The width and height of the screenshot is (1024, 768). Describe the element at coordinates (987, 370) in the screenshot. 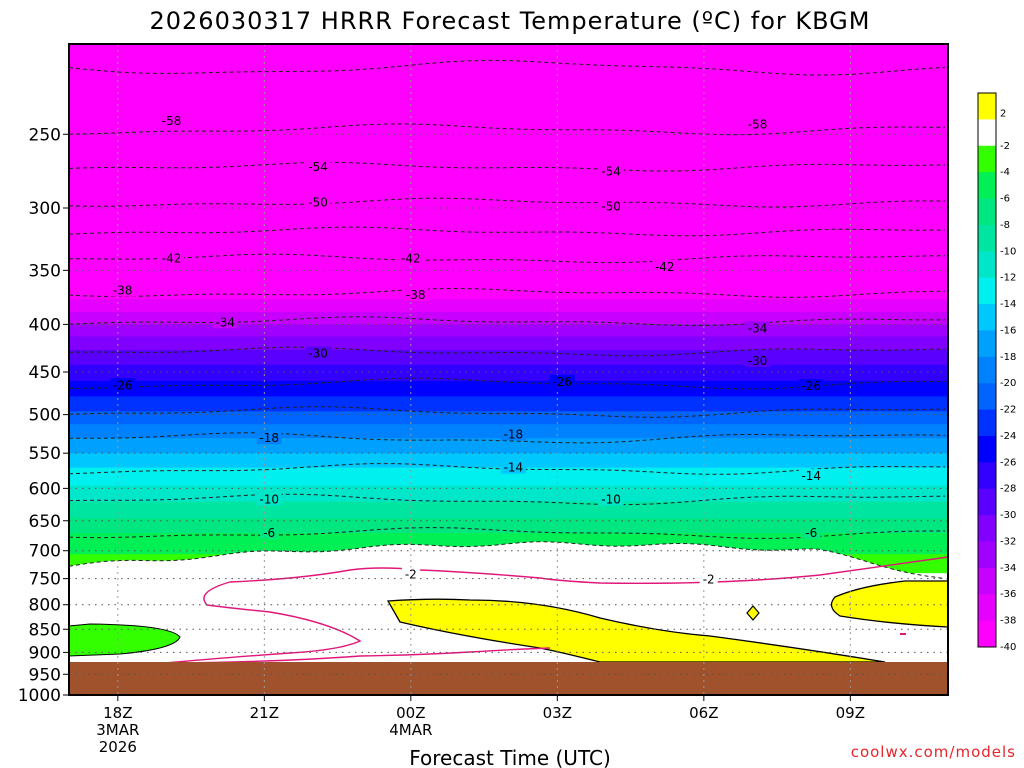

I see `colorbar-border` at that location.